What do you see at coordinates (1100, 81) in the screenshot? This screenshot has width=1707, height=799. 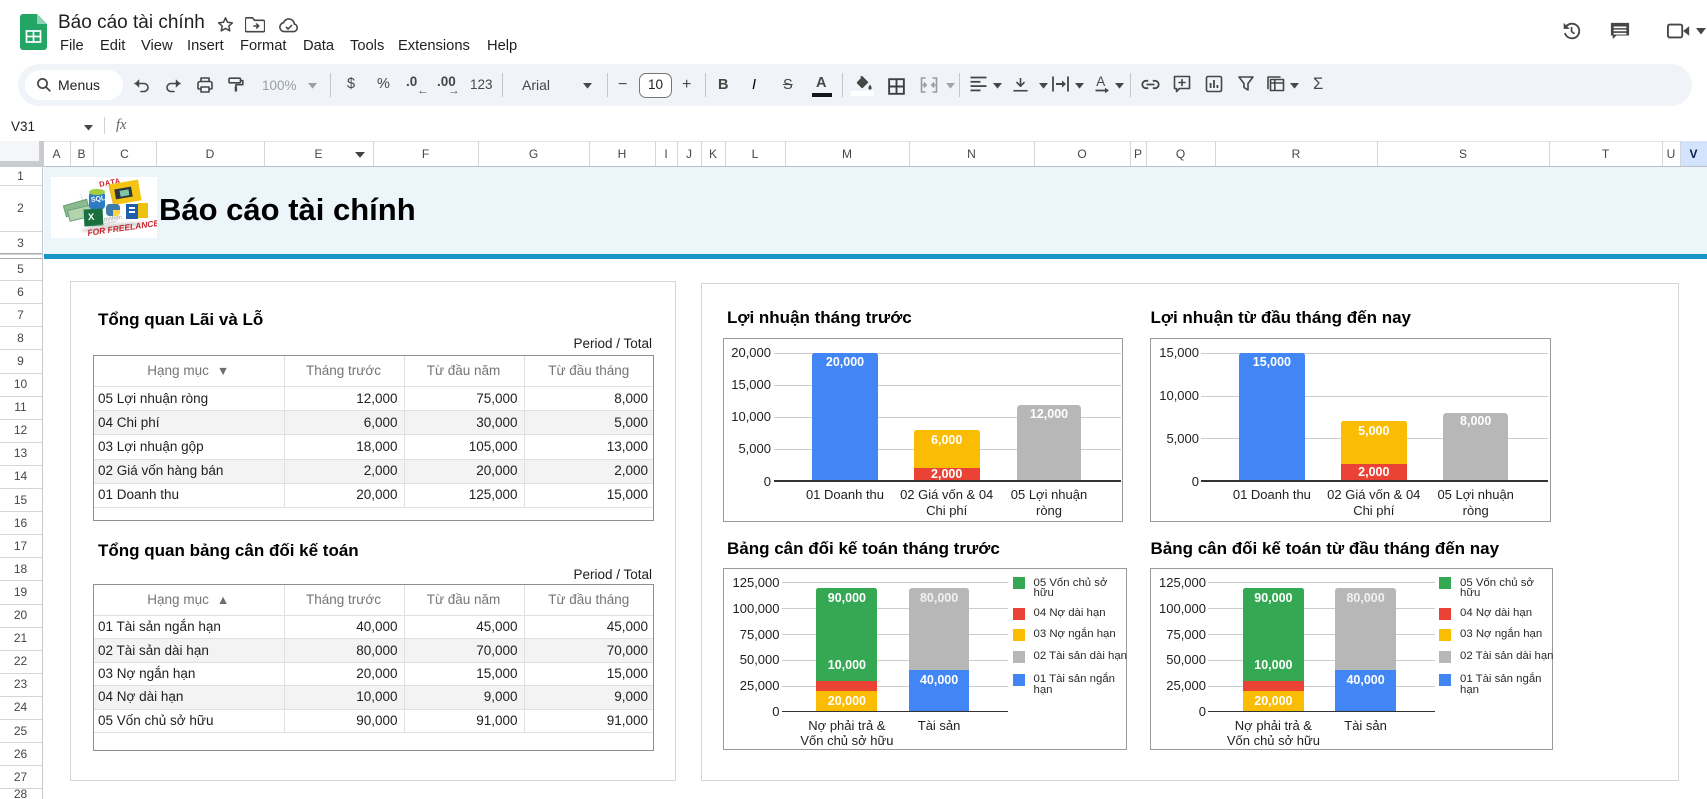 I see `svg-text: A` at bounding box center [1100, 81].